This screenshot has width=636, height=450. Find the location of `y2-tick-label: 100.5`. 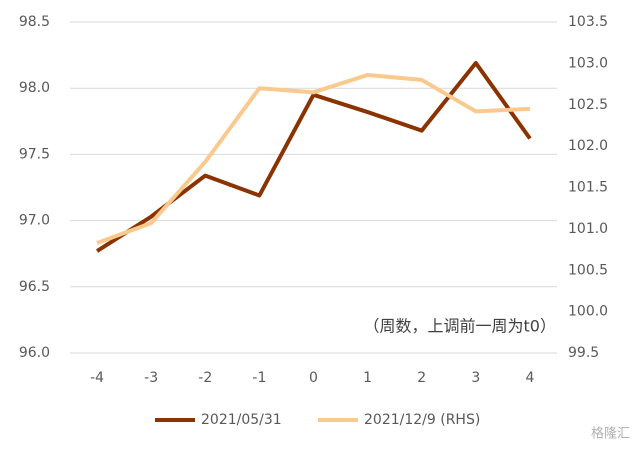

y2-tick-label: 100.5 is located at coordinates (588, 270).